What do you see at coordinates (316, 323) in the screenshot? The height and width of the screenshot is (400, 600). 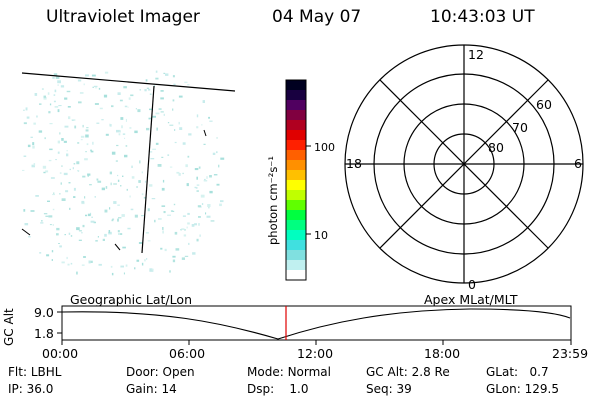 I see `timeline-frame` at bounding box center [316, 323].